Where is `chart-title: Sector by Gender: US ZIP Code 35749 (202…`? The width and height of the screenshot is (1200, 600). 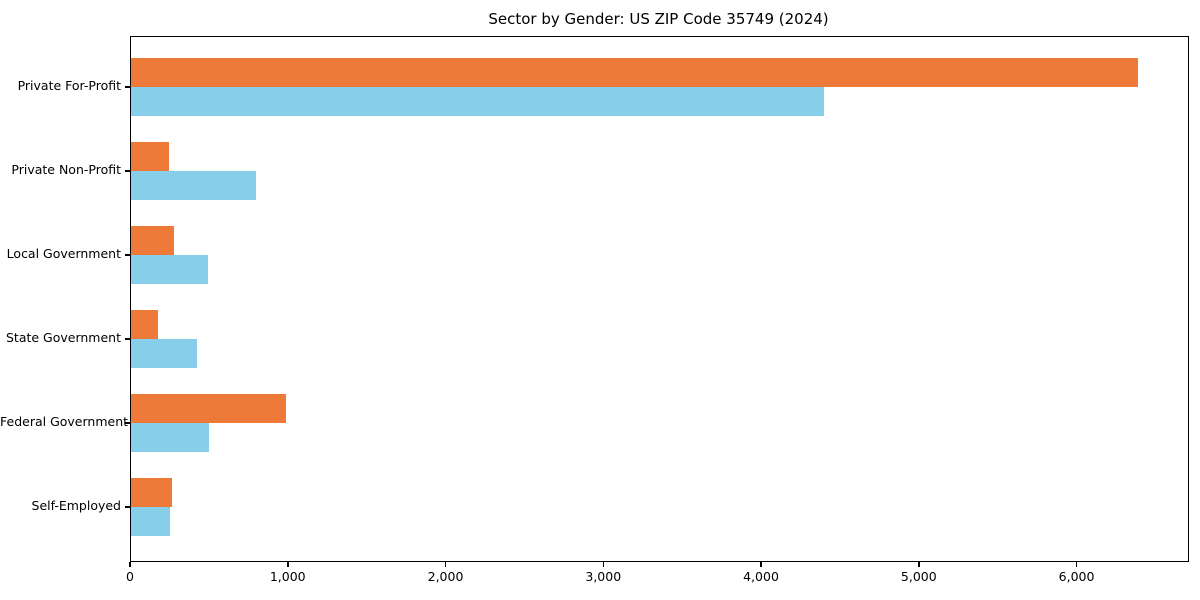
chart-title: Sector by Gender: US ZIP Code 35749 (202… is located at coordinates (658, 19).